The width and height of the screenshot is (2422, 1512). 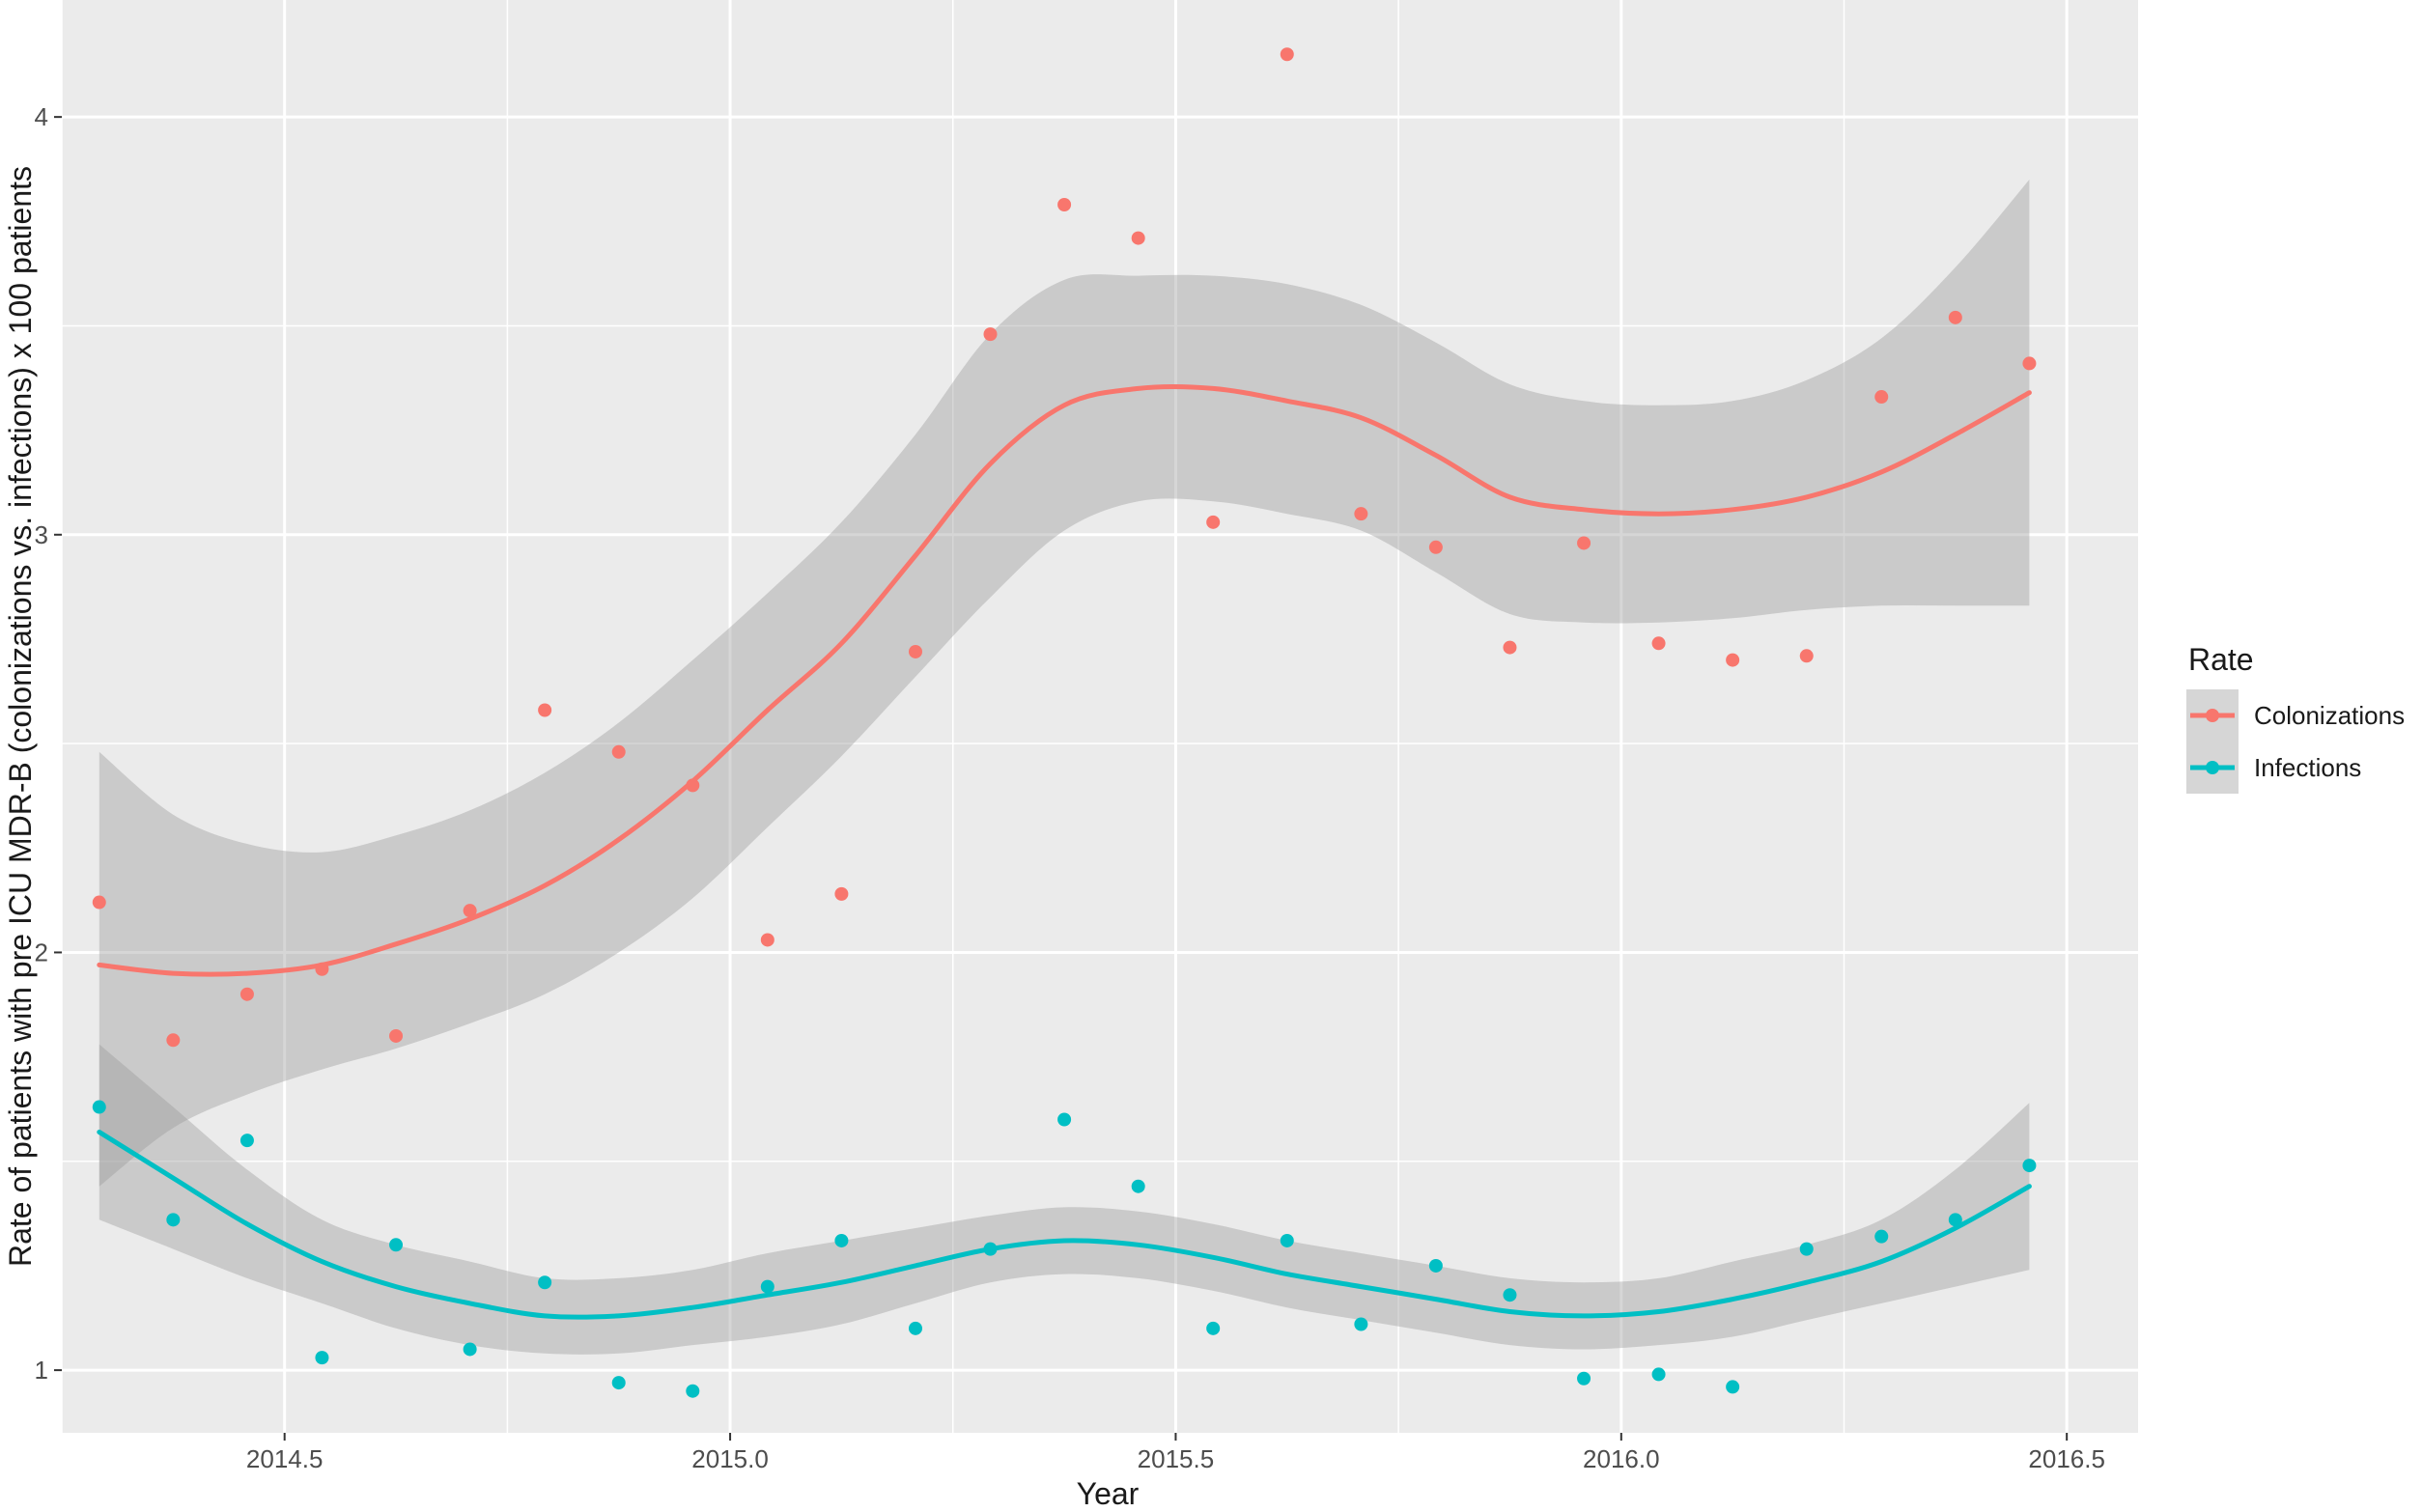 I want to click on x-tick-label: 2016.5, so click(x=2066, y=1459).